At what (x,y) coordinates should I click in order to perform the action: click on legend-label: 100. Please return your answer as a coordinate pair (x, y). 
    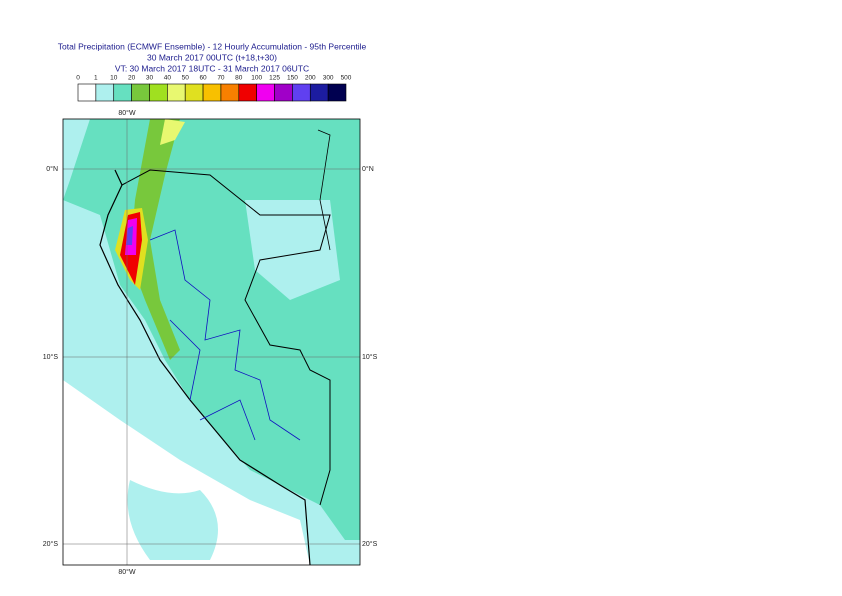
    Looking at the image, I should click on (256, 78).